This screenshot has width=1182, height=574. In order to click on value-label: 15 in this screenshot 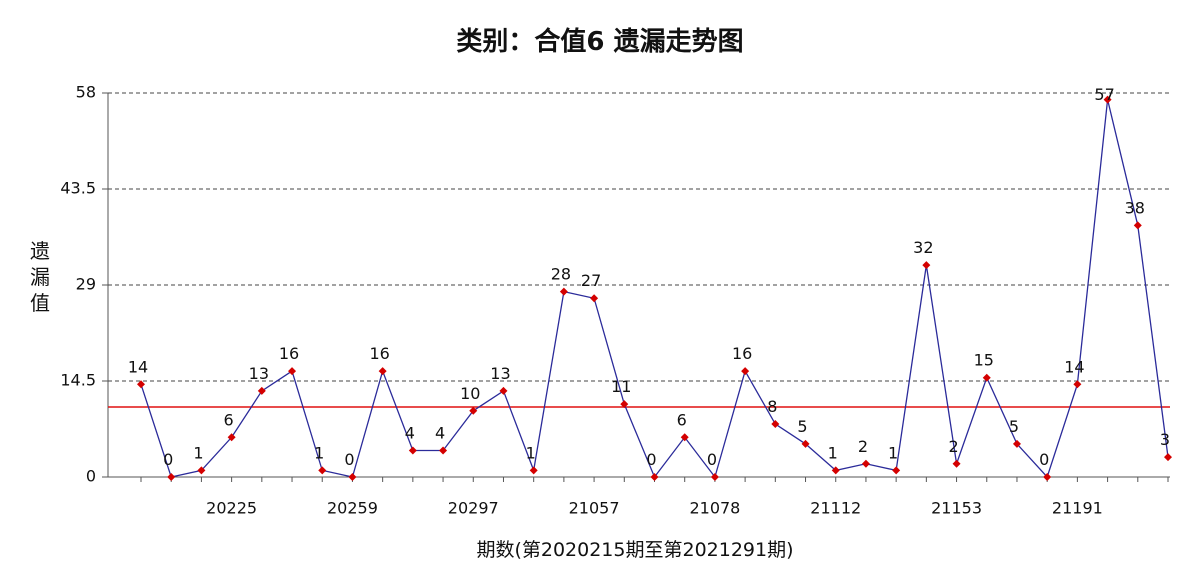, I will do `click(984, 360)`.